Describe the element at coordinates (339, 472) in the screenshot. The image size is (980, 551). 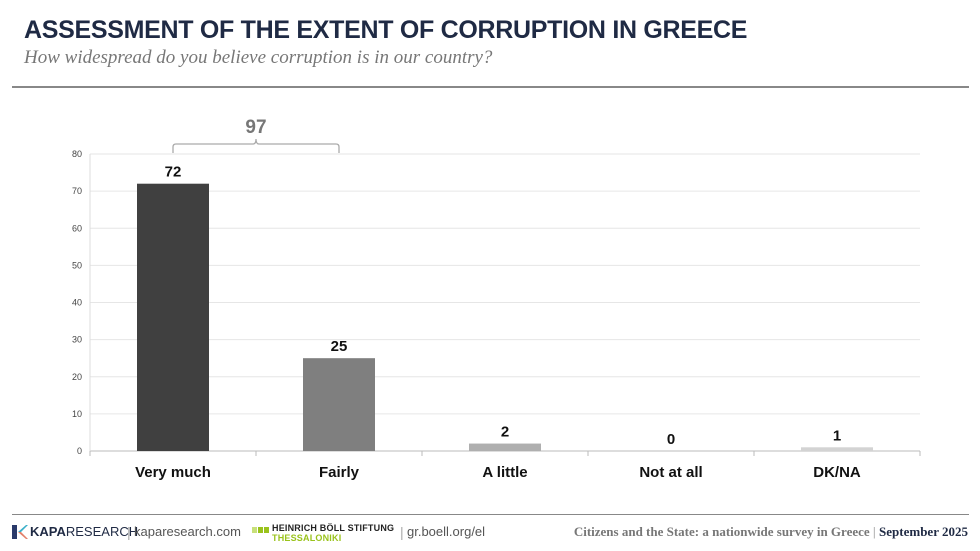
I see `x-tick-label: Fairly` at that location.